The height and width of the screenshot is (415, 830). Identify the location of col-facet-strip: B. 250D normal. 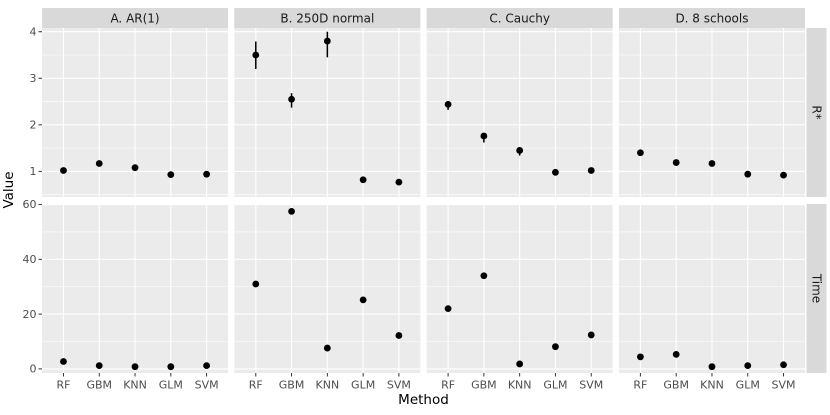
(327, 18).